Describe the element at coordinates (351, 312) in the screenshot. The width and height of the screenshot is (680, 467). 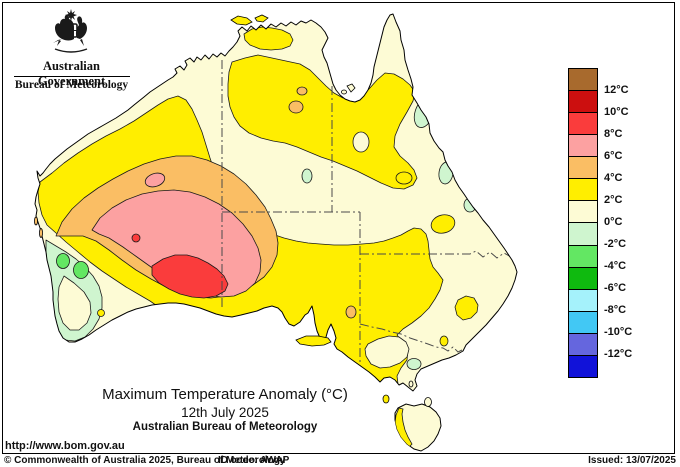
I see `region-orange-spot-sa-vic` at that location.